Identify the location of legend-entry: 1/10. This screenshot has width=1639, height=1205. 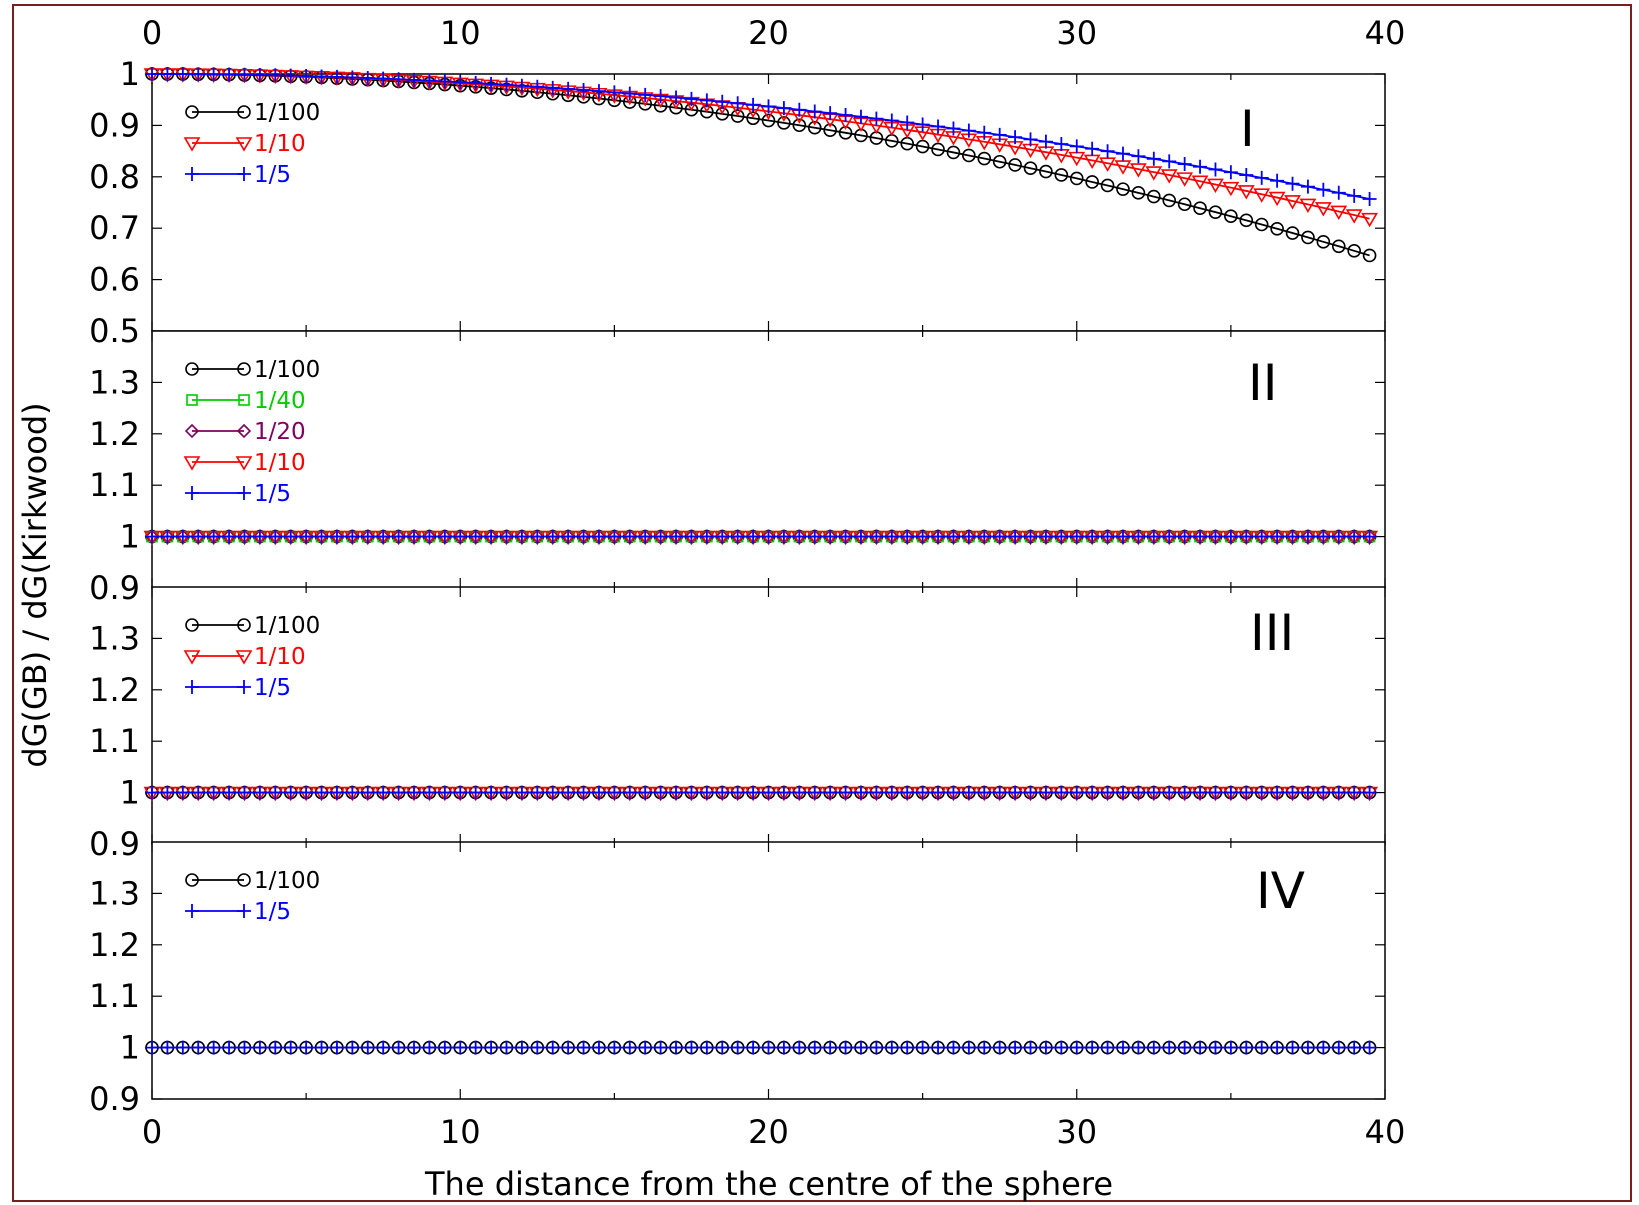
(244, 463).